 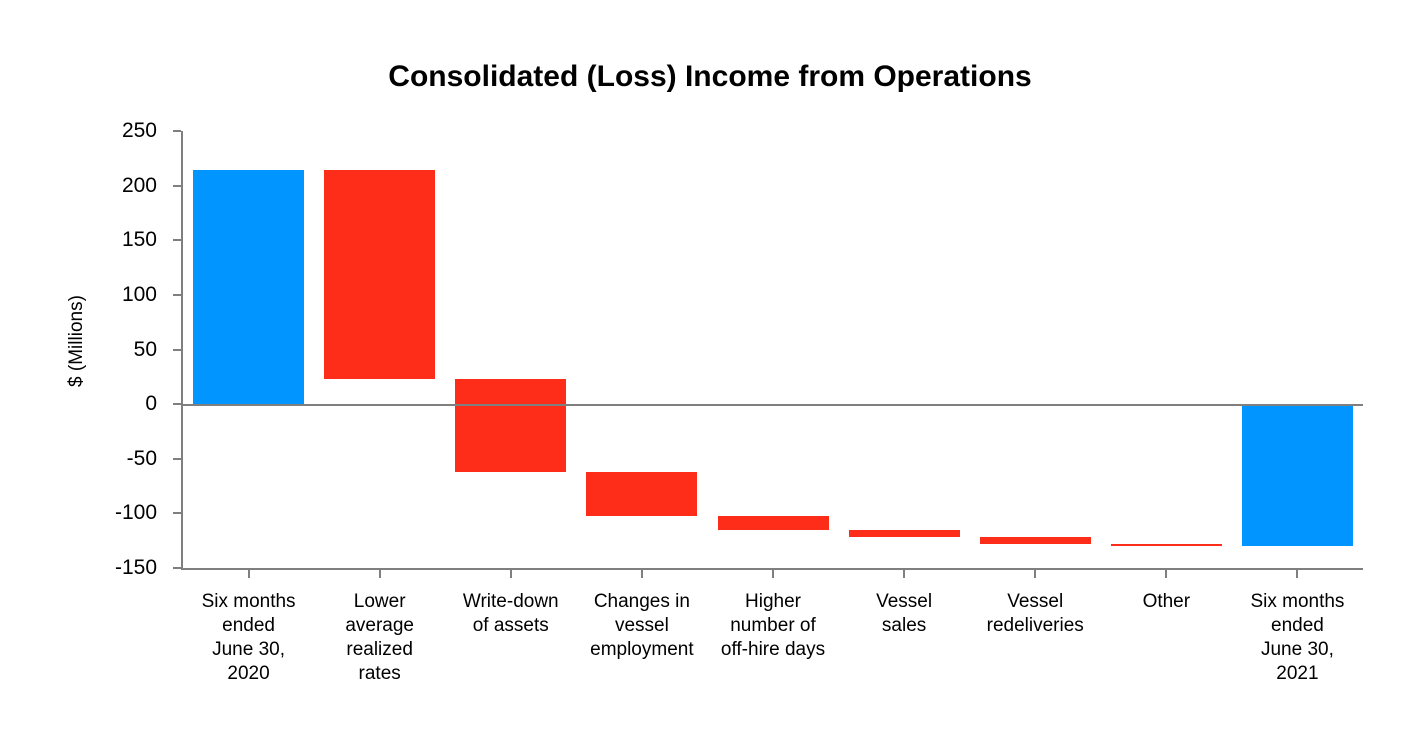 I want to click on y-tick-label-100: 100, so click(x=139, y=294).